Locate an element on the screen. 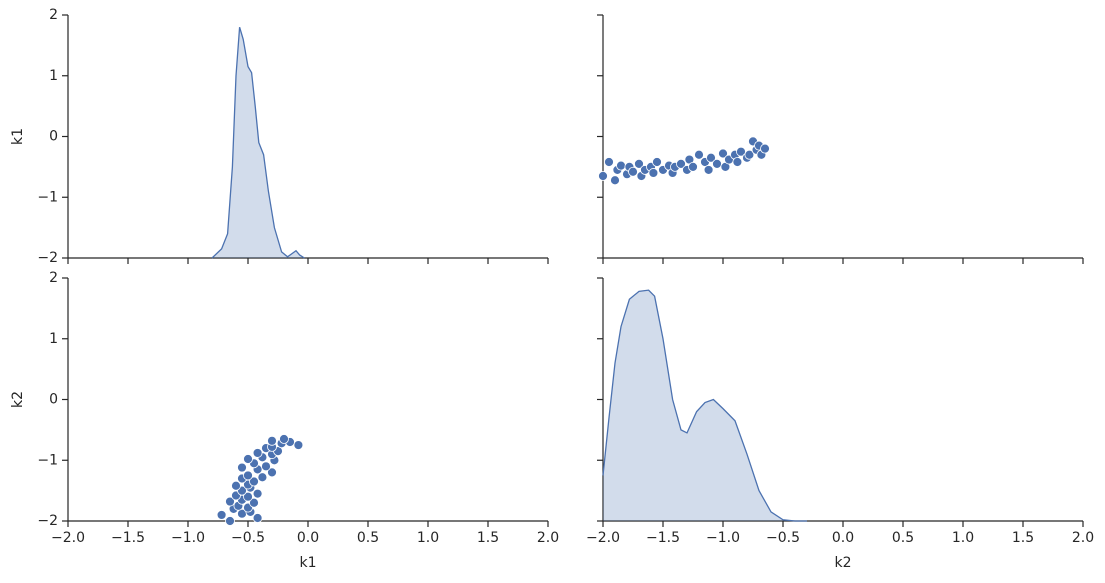 This screenshot has height=583, width=1105. density-area is located at coordinates (705, 405).